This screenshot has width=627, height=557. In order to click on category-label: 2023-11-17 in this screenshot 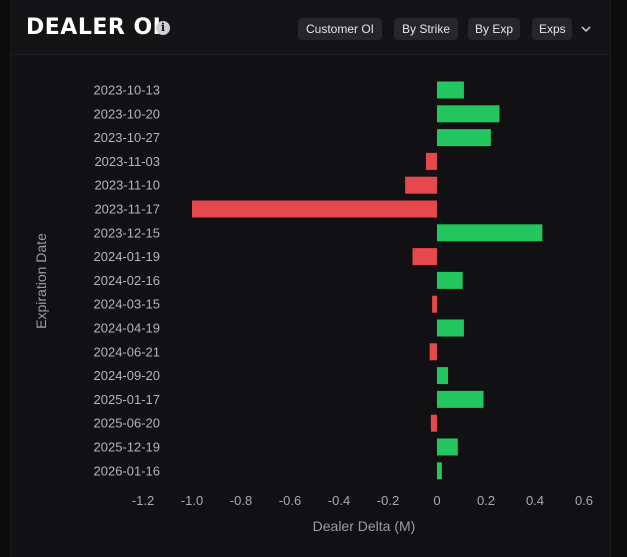, I will do `click(127, 209)`.